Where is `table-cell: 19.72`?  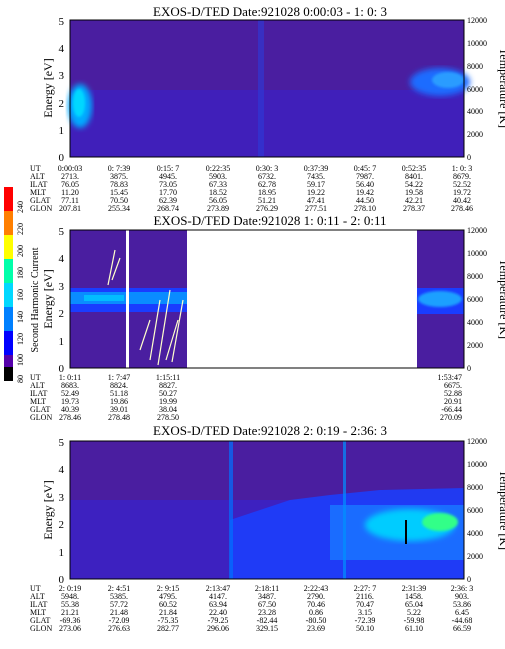
table-cell: 19.72 is located at coordinates (462, 192).